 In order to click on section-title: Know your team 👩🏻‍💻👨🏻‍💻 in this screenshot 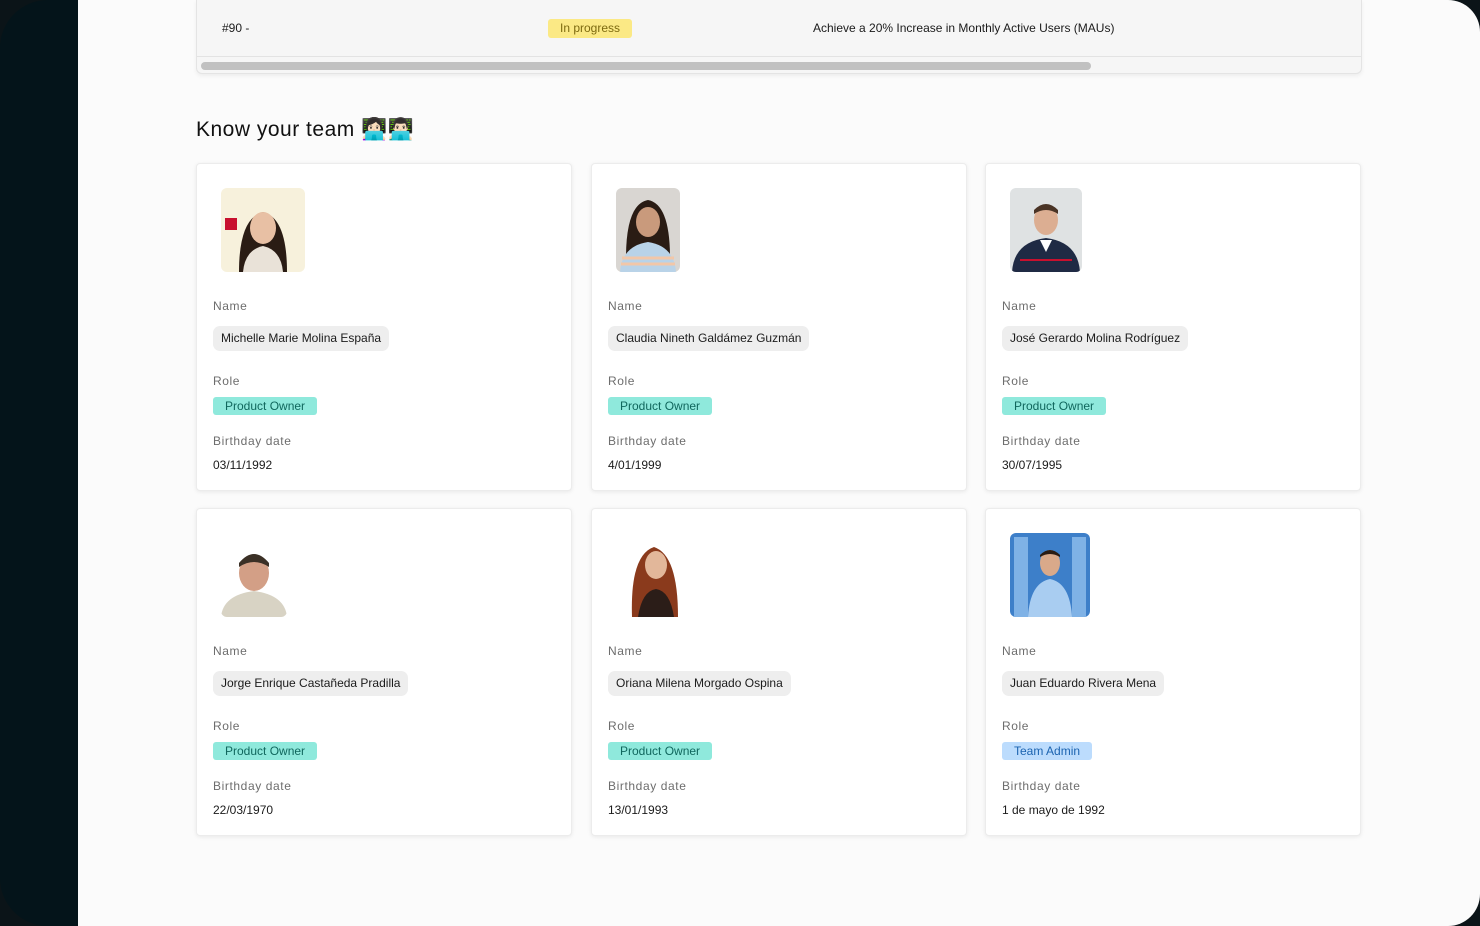, I will do `click(305, 129)`.